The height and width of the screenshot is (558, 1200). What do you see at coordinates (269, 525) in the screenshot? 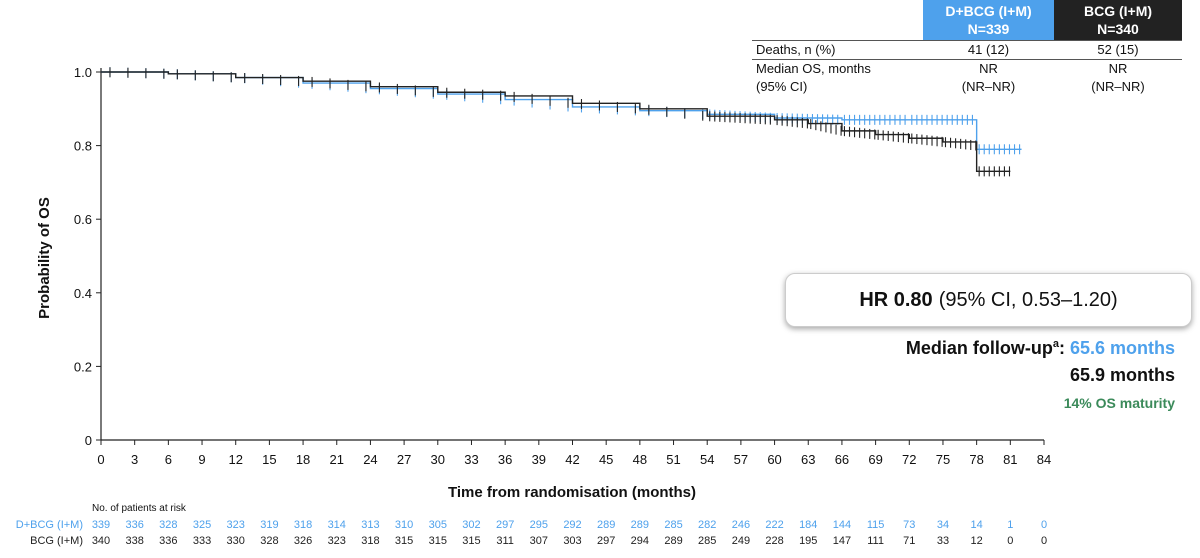
I see `at-risk-value: 319` at bounding box center [269, 525].